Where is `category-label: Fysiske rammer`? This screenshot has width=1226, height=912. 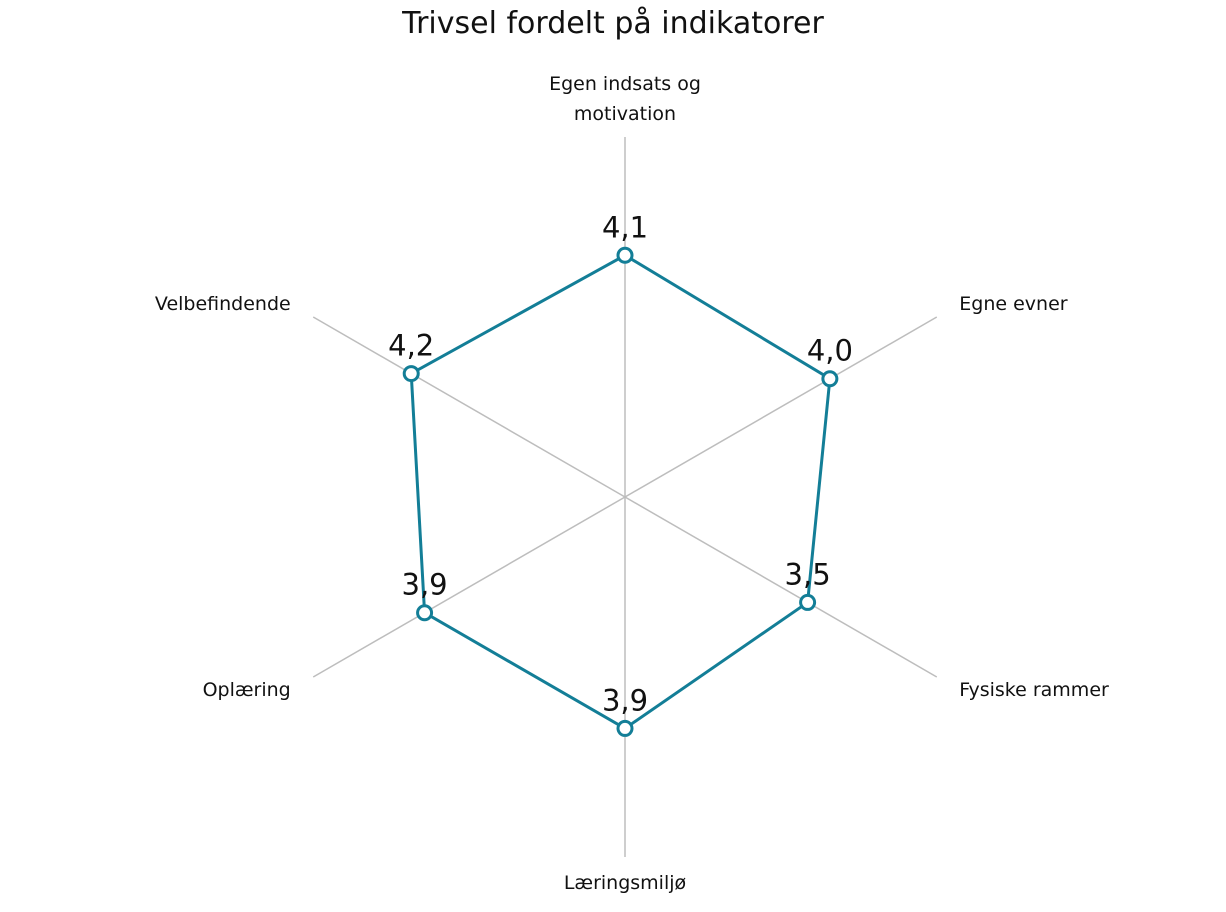
category-label: Fysiske rammer is located at coordinates (1034, 690).